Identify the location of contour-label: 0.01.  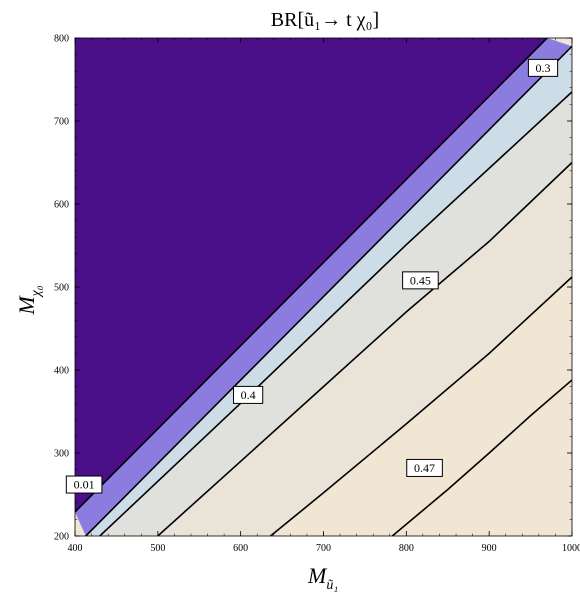
(84, 485).